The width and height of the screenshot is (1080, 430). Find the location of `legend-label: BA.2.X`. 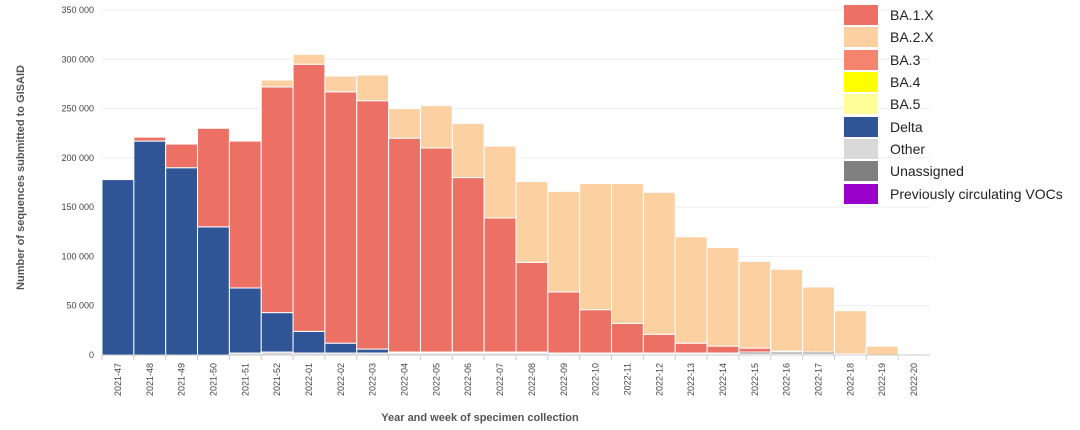

legend-label: BA.2.X is located at coordinates (912, 37).